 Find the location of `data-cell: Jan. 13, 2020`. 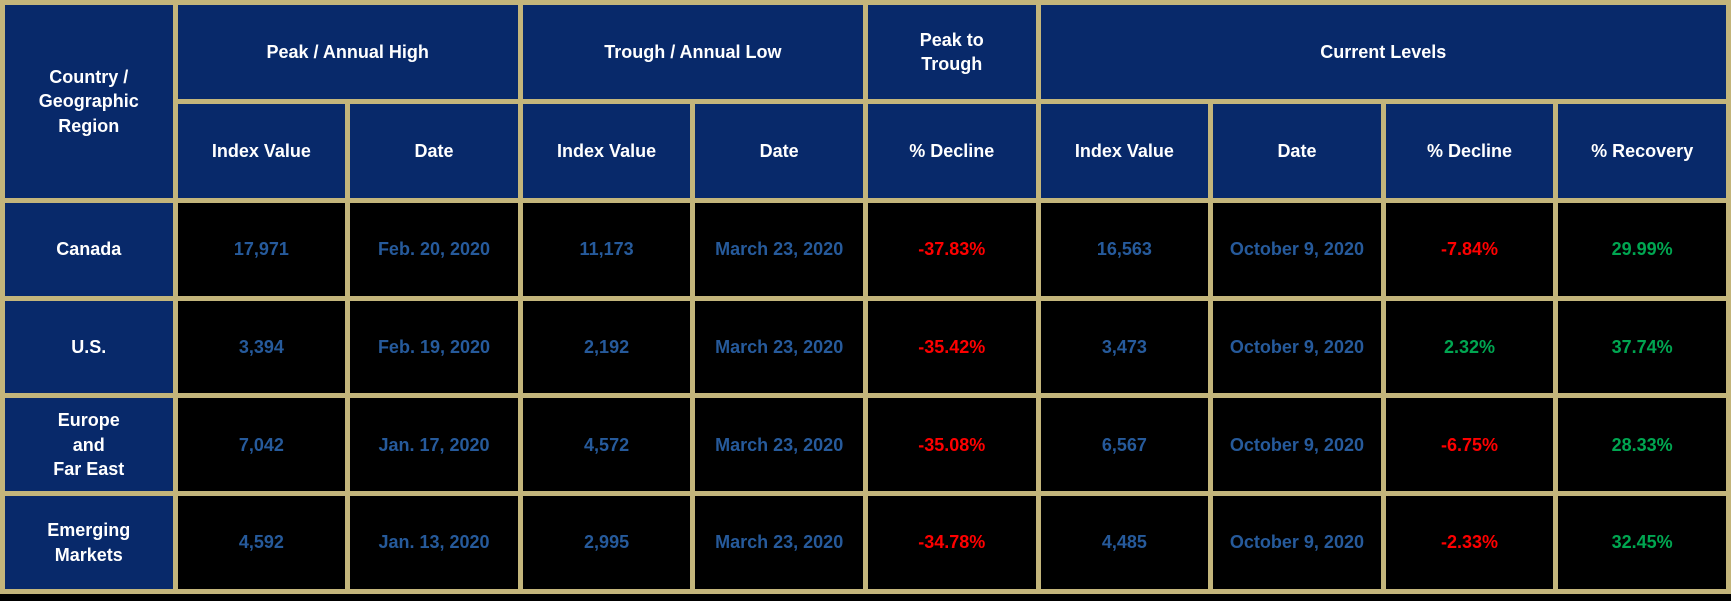

data-cell: Jan. 13, 2020 is located at coordinates (434, 542).